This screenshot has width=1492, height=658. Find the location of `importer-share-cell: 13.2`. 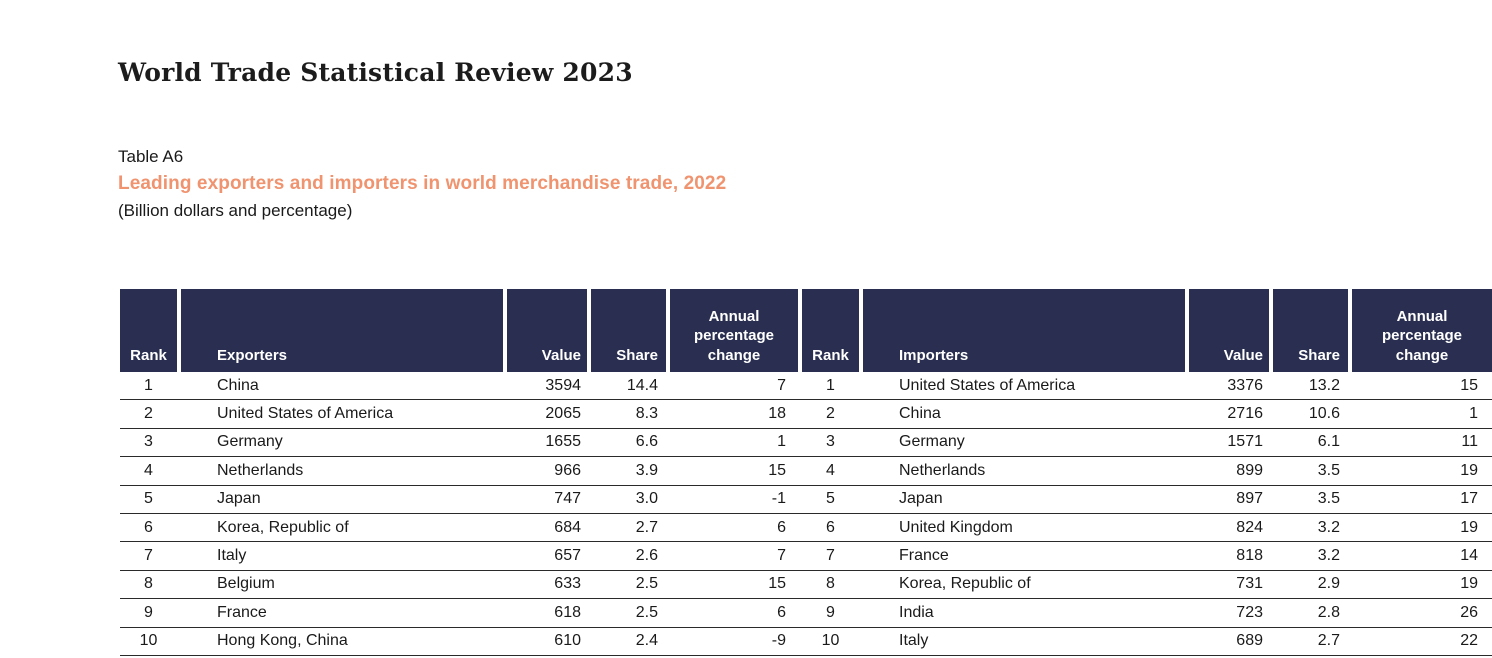

importer-share-cell: 13.2 is located at coordinates (1324, 385).